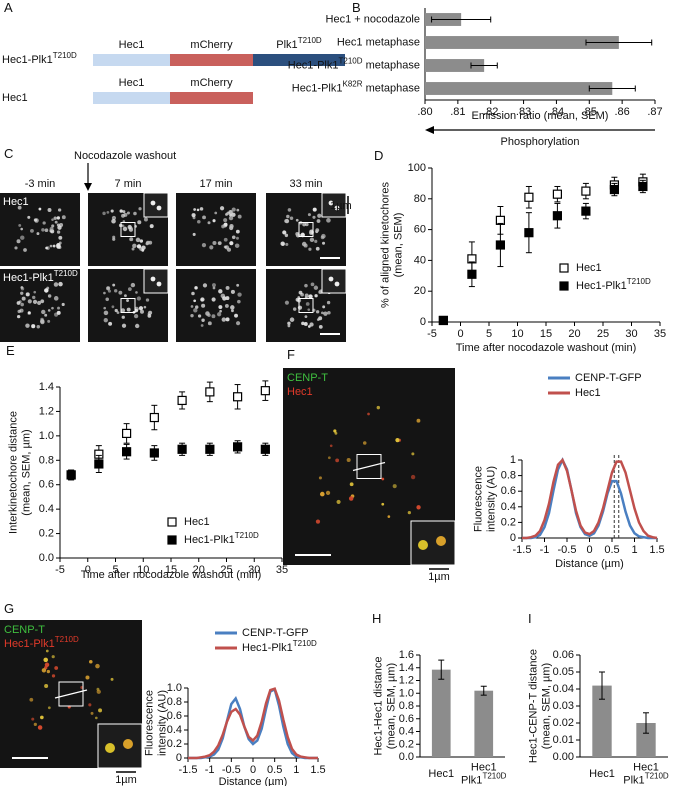 The image size is (691, 786). I want to click on row-label: Hec1, so click(16, 202).